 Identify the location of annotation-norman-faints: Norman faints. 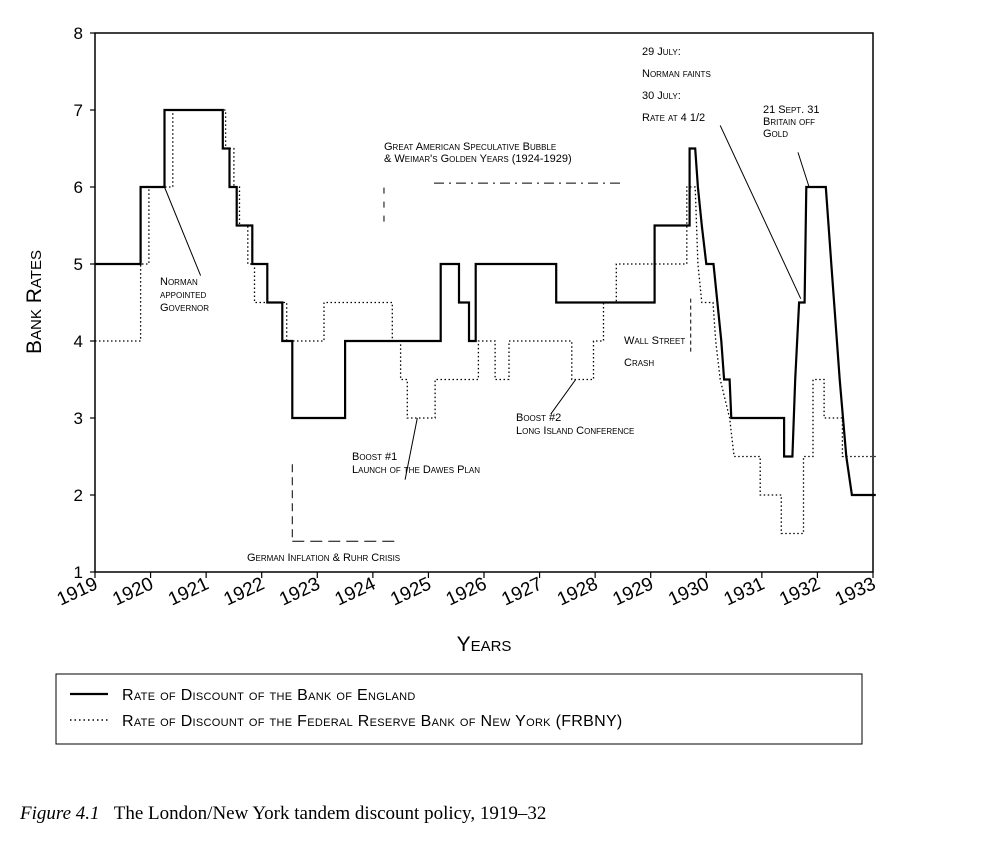
(676, 74).